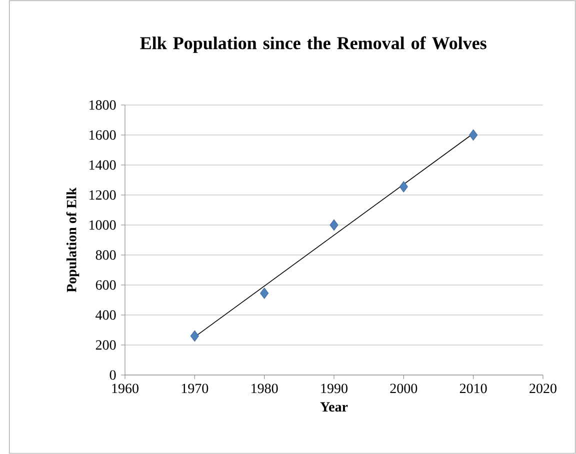 The height and width of the screenshot is (454, 576). I want to click on x-tick-label: 1980, so click(265, 389).